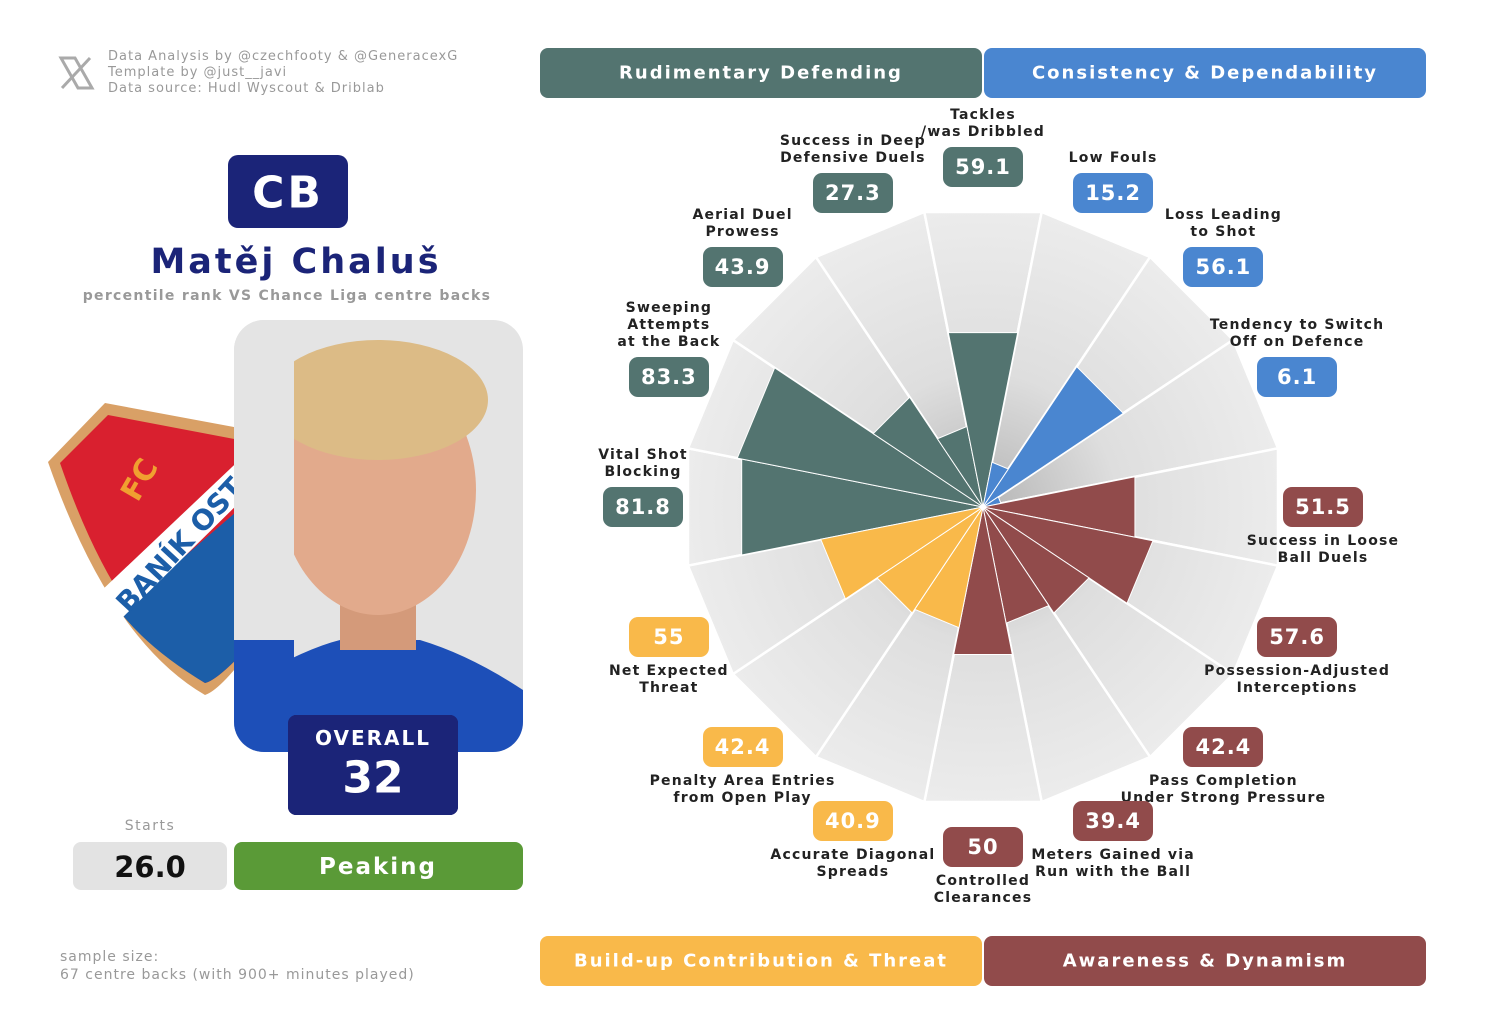 The width and height of the screenshot is (1500, 1030). I want to click on category-label: Low Fouls, so click(1113, 157).